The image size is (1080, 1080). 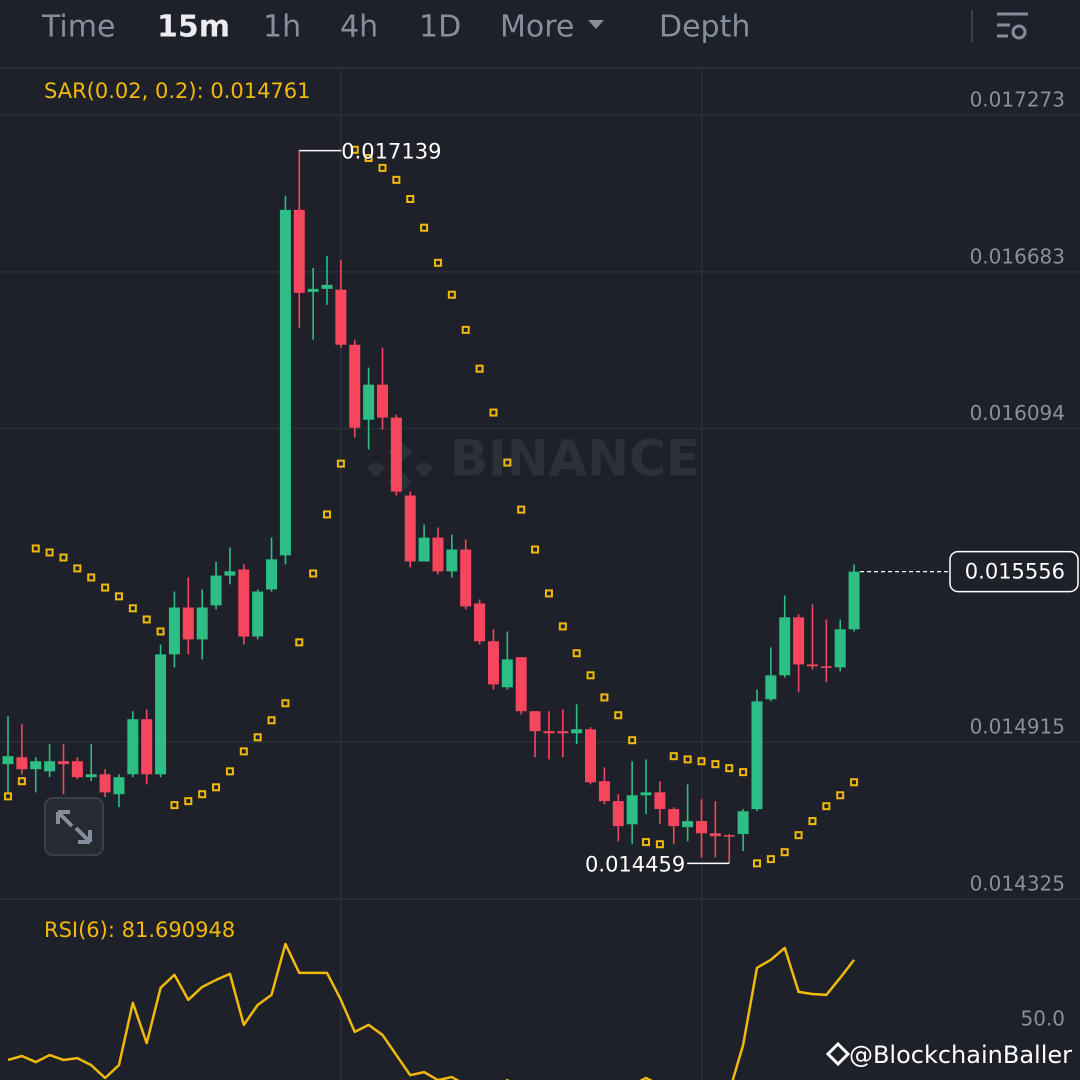 I want to click on y-tick-label: 0.016683, so click(x=1017, y=256).